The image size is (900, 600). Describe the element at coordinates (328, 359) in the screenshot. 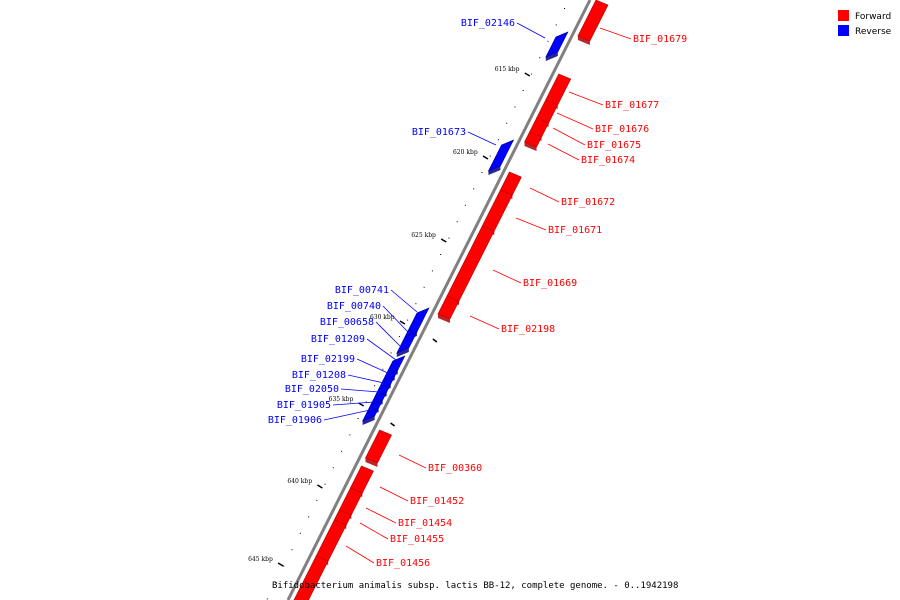

I see `gene-label-bif_02199: BIF_02199` at that location.